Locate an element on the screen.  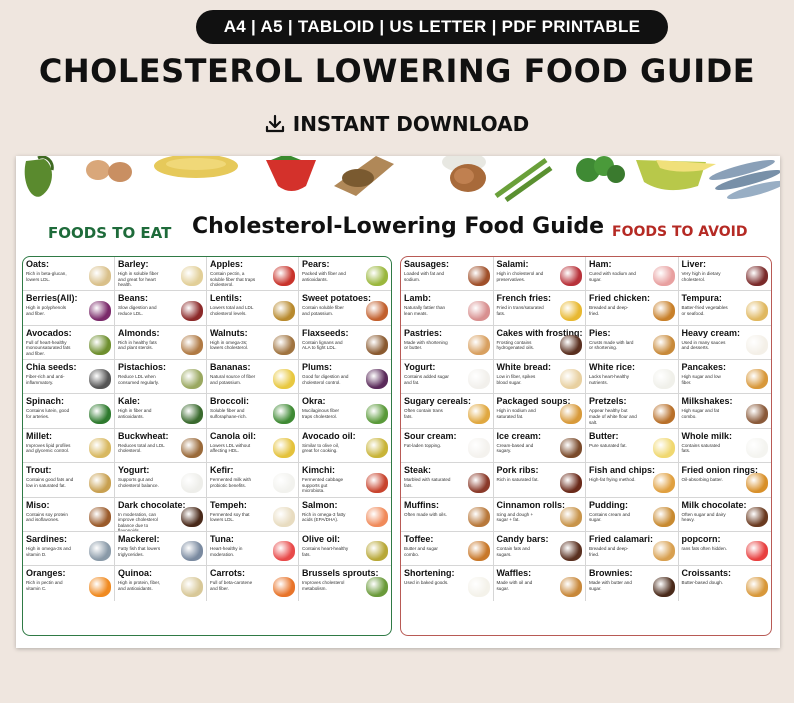
food-description: Fiber-rich and anti-inflammatory. is located at coordinates (45, 379).